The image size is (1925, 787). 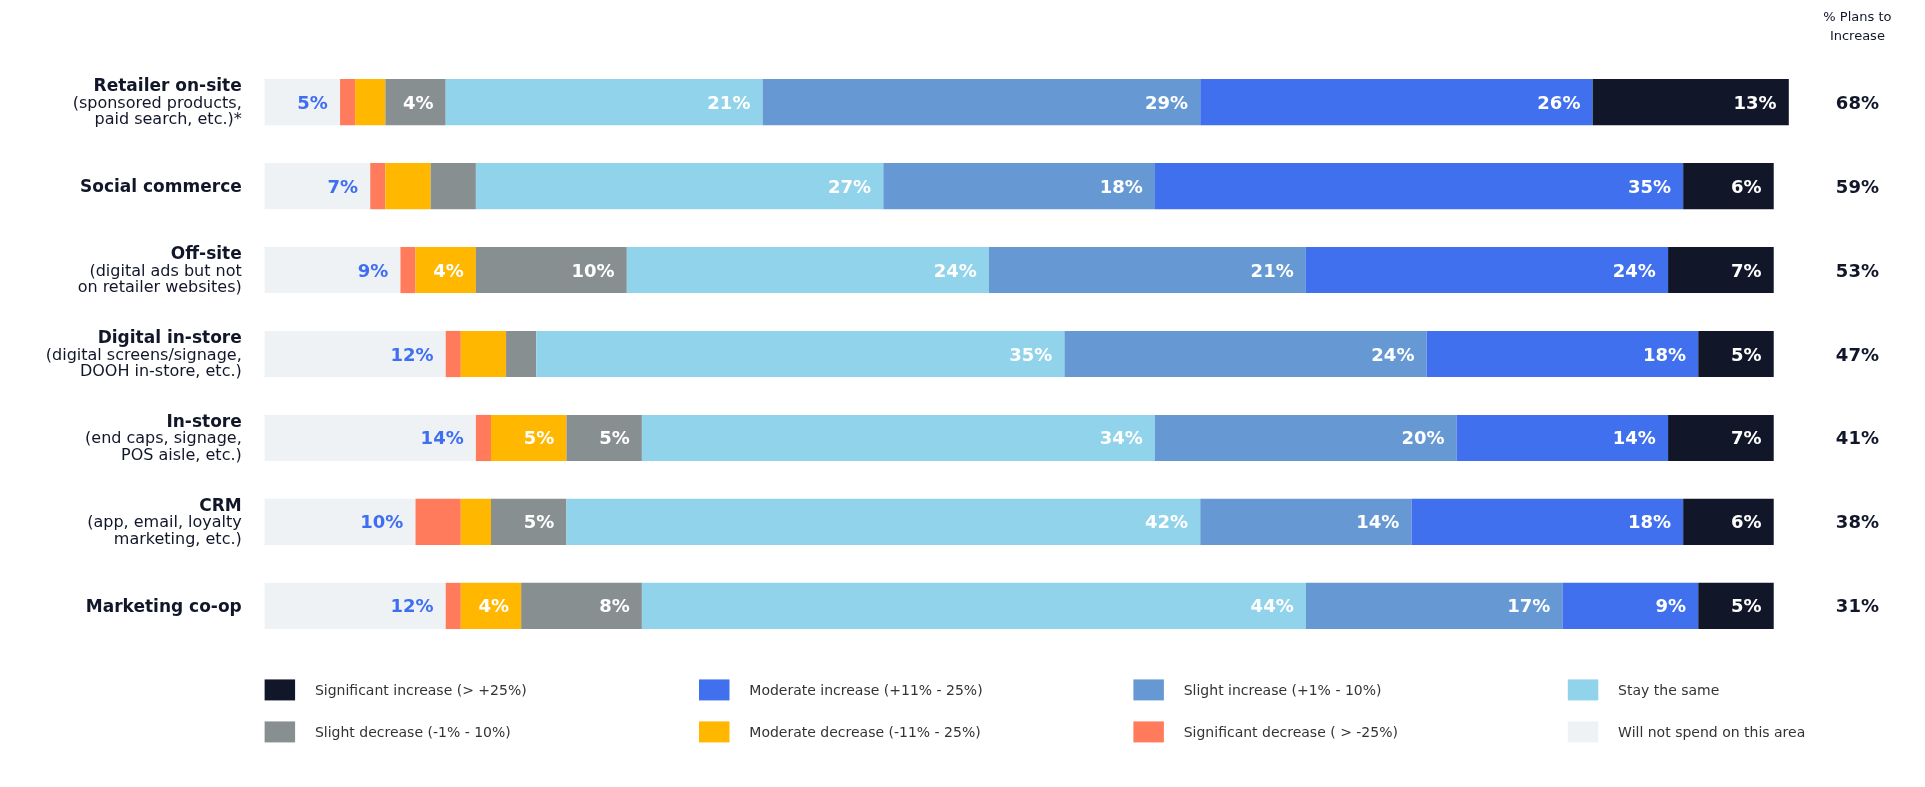 I want to click on data-label: 13%, so click(x=1755, y=102).